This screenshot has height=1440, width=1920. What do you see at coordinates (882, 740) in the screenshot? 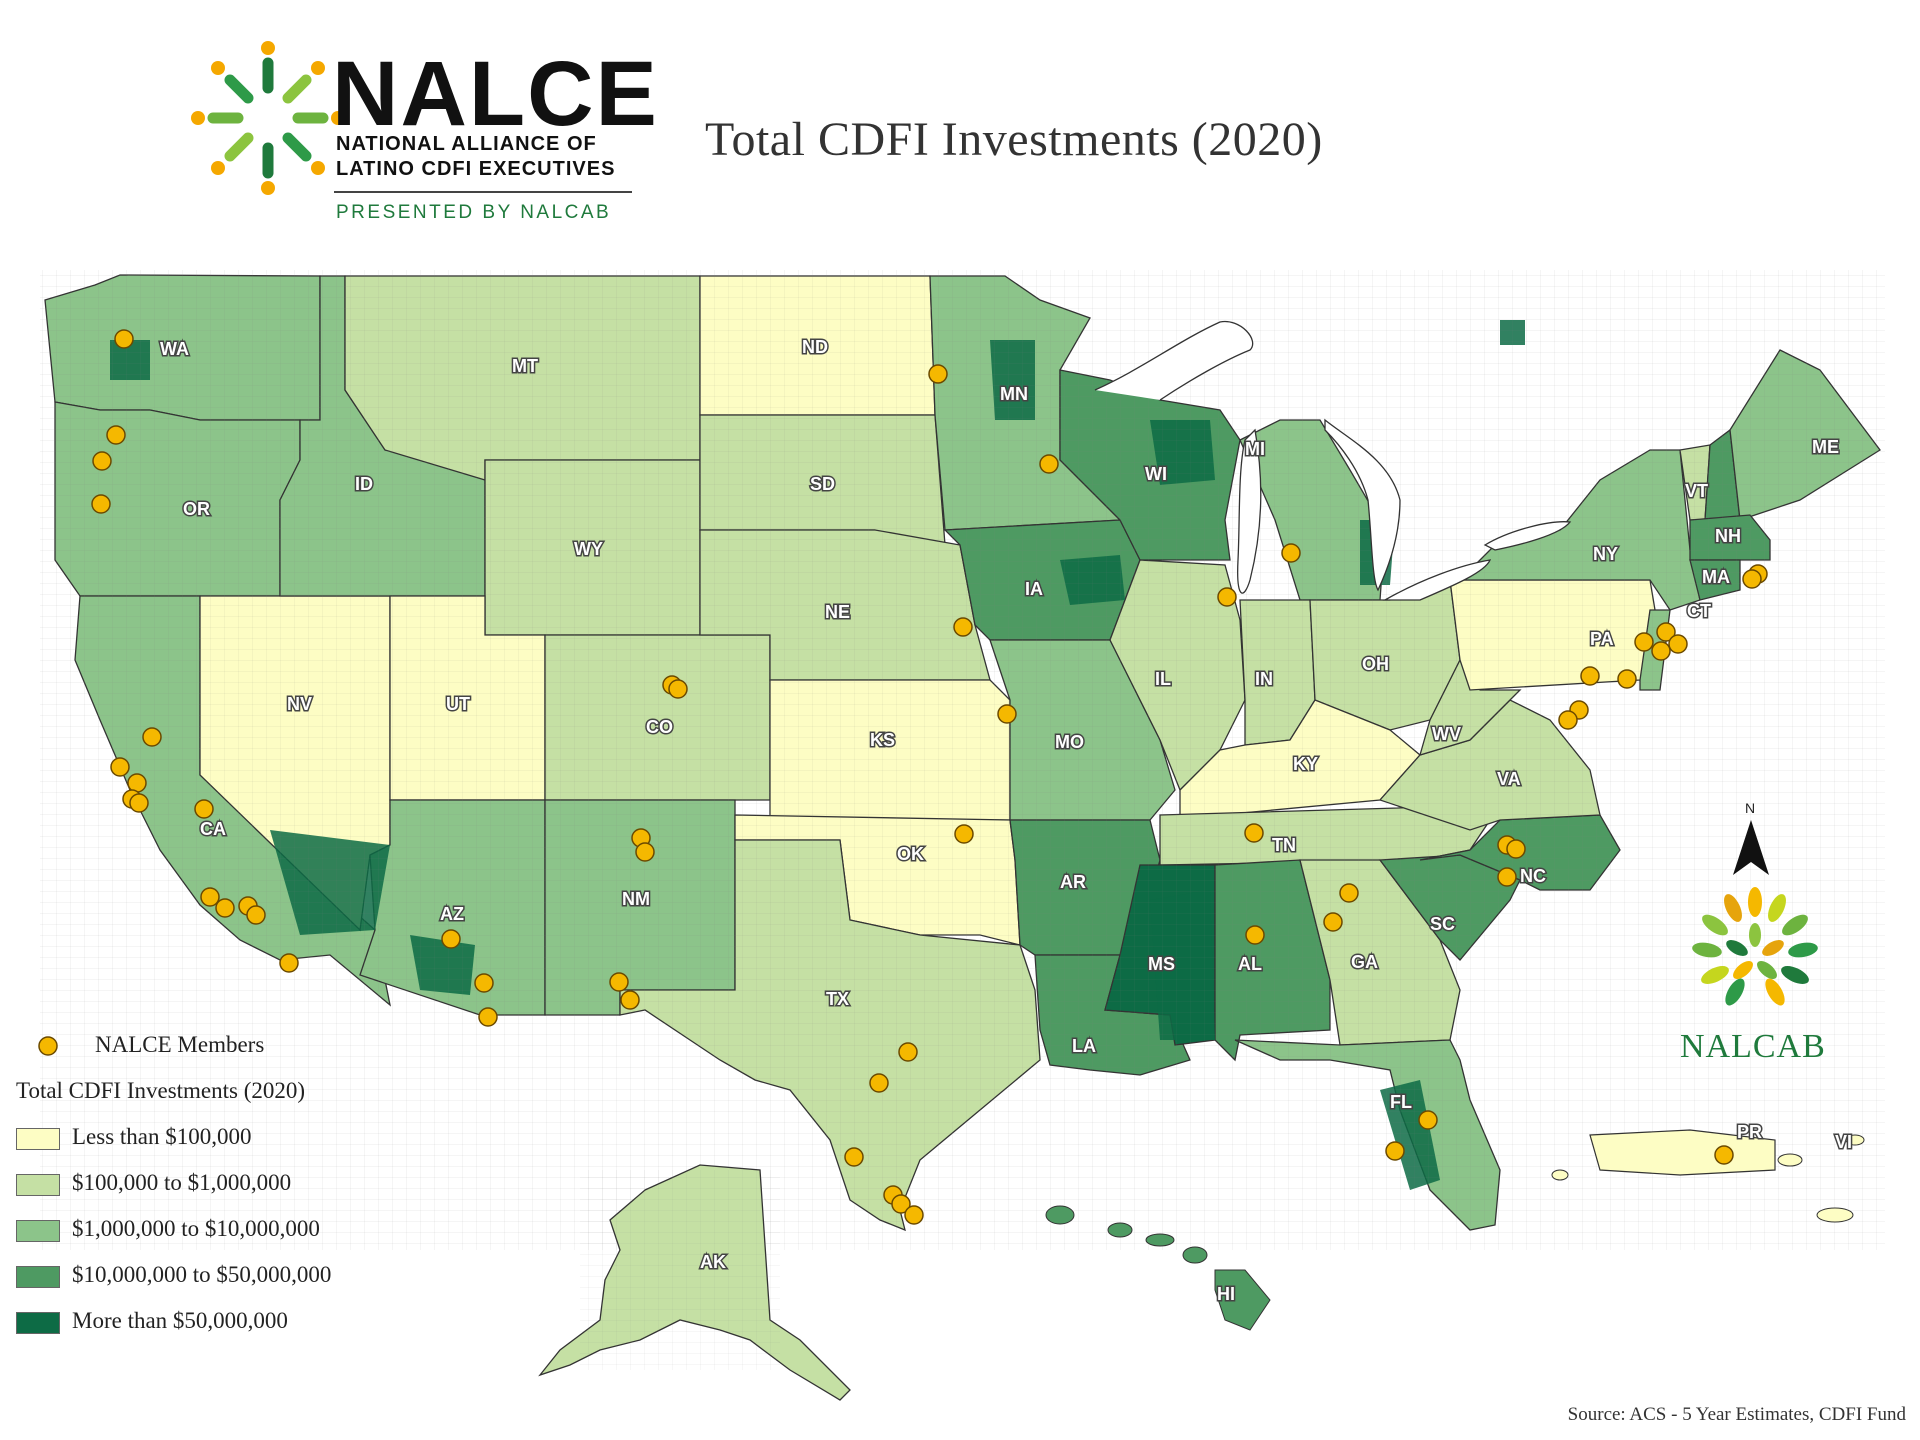
I see `state-label: KS` at bounding box center [882, 740].